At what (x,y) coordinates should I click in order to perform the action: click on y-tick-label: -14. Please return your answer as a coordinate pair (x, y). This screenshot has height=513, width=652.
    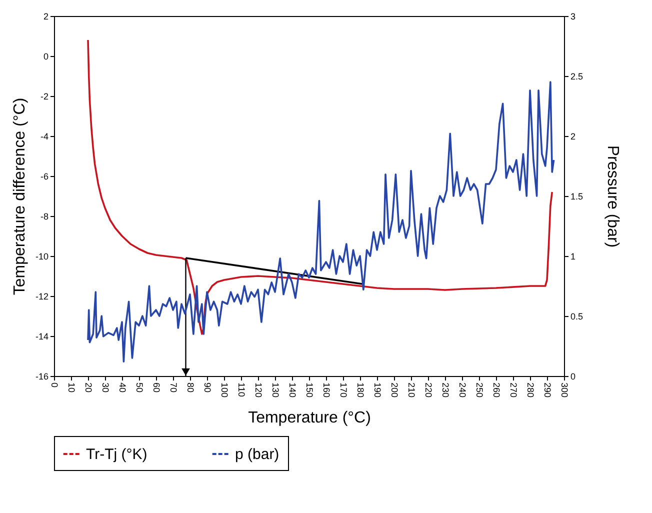
    Looking at the image, I should click on (41, 337).